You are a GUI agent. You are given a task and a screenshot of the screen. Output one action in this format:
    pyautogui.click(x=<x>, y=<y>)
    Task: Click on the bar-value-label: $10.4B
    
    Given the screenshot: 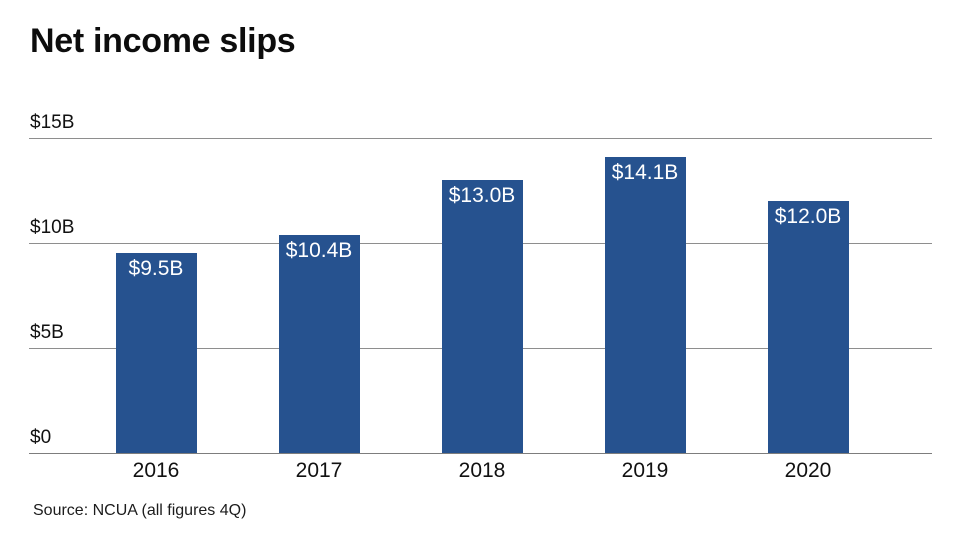 What is the action you would take?
    pyautogui.click(x=319, y=250)
    